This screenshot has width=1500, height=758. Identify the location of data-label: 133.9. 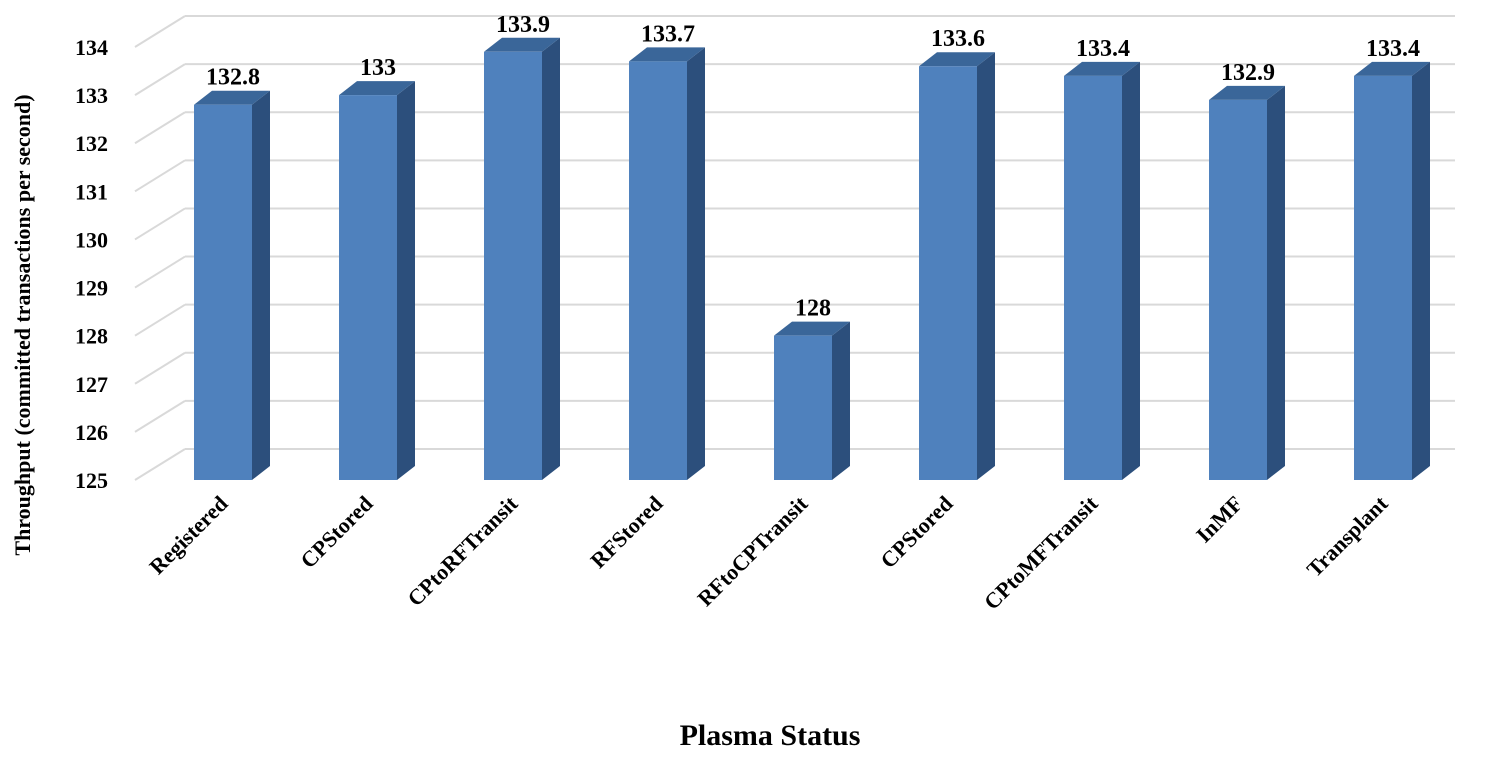
(523, 25).